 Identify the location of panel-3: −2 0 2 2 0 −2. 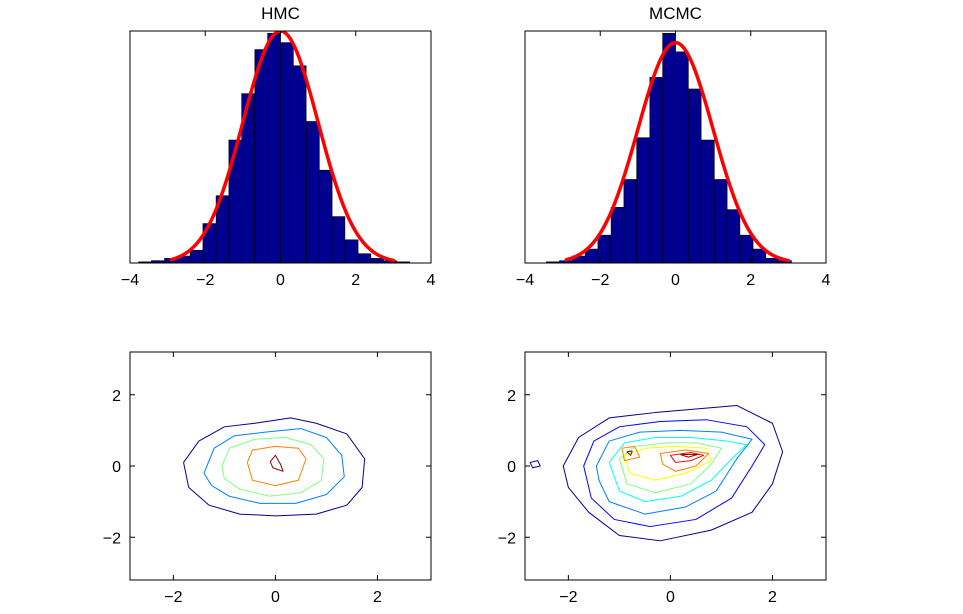
(267, 478).